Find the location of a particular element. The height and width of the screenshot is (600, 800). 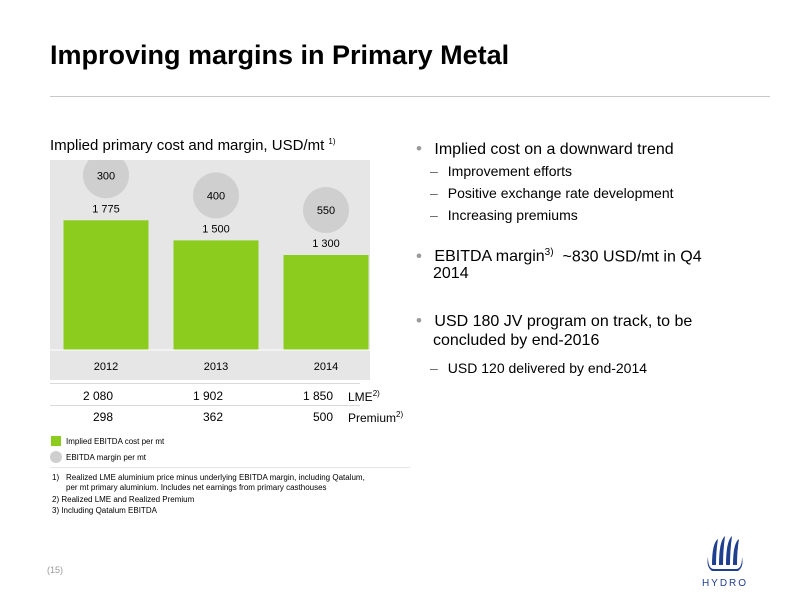

bullet-3-text: USD 180 JV program on track, to be is located at coordinates (563, 321).